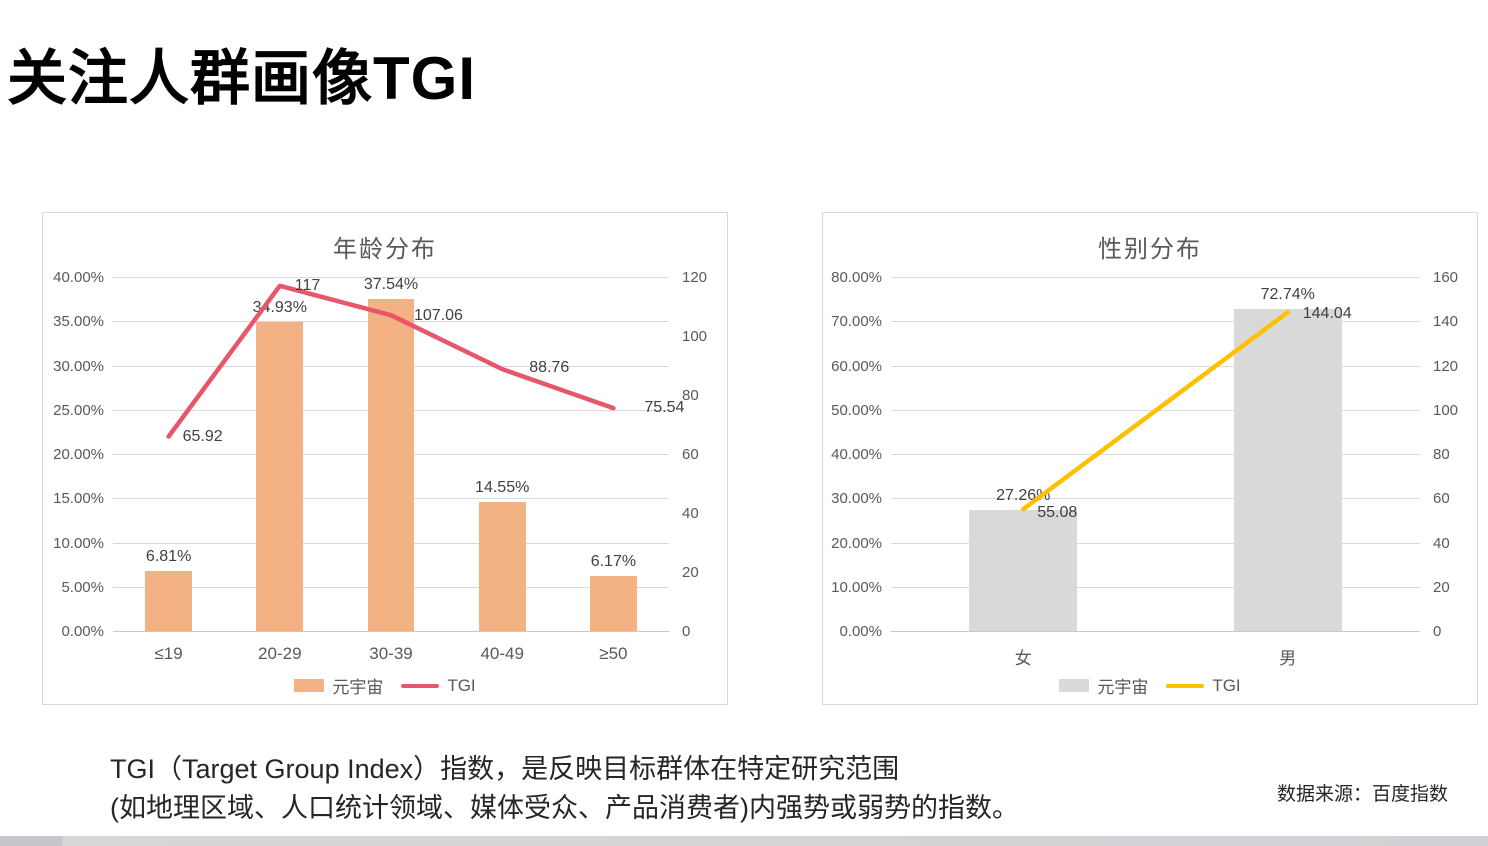 The width and height of the screenshot is (1488, 846). I want to click on bar-value-label: 6.17%, so click(613, 562).